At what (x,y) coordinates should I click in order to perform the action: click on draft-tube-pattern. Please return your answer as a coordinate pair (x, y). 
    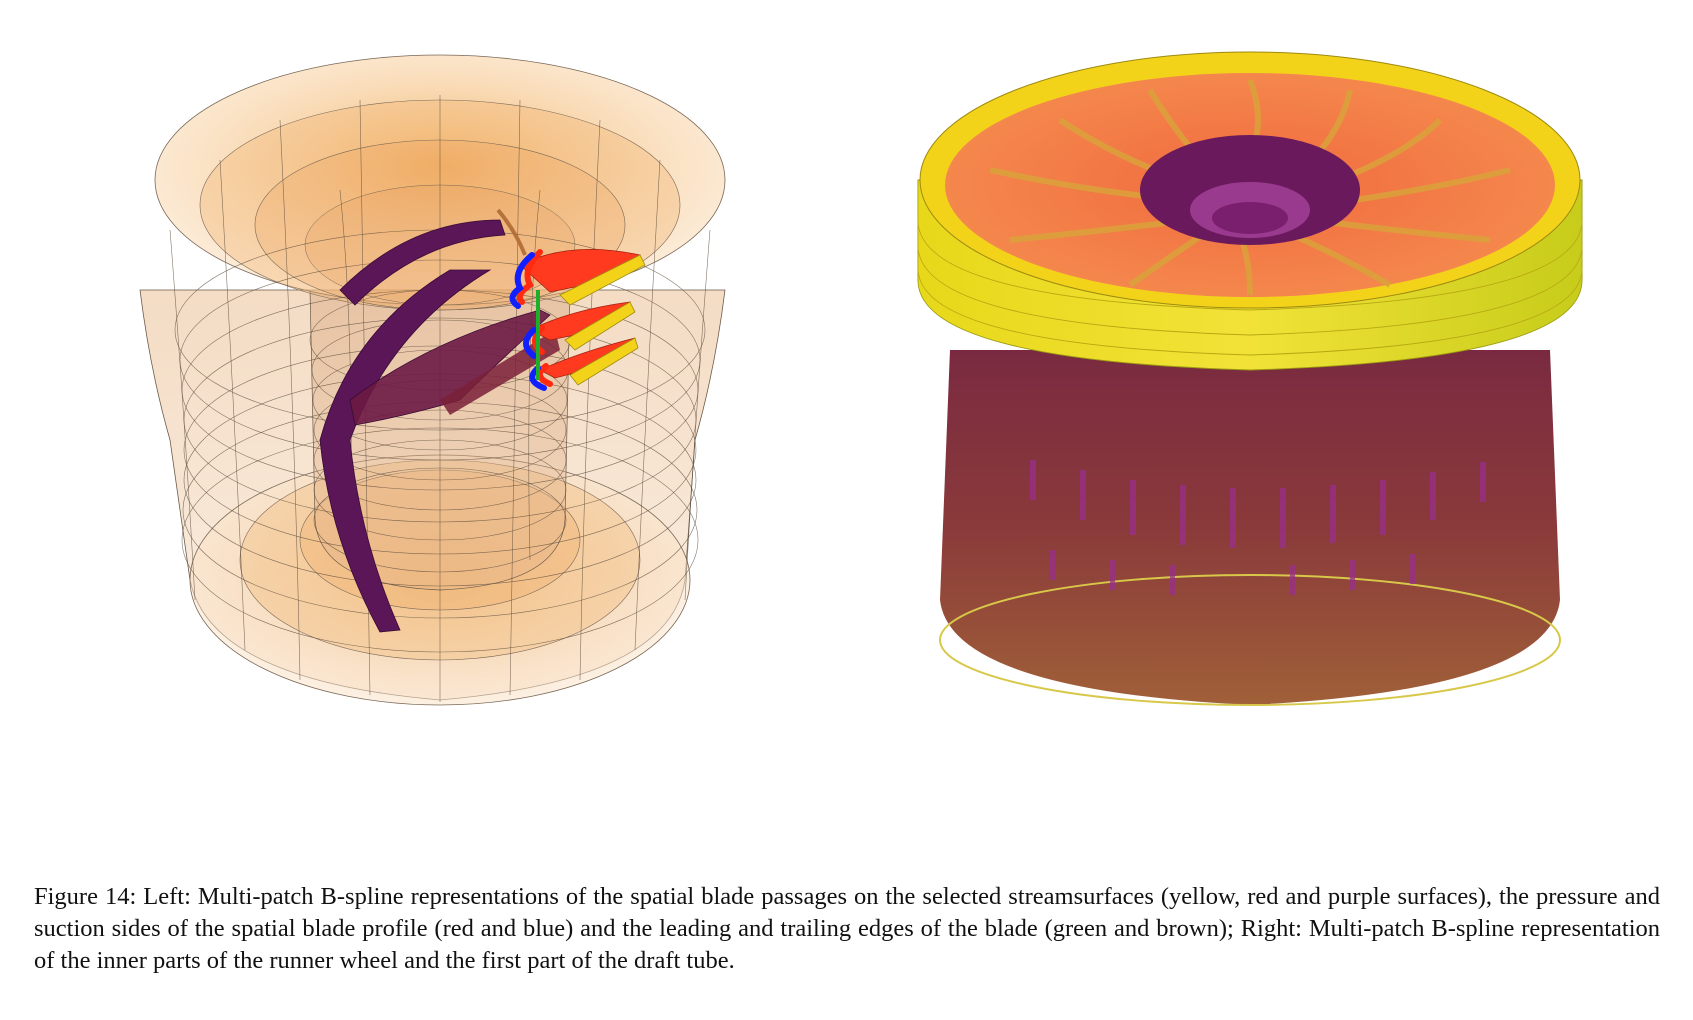
    Looking at the image, I should click on (1258, 527).